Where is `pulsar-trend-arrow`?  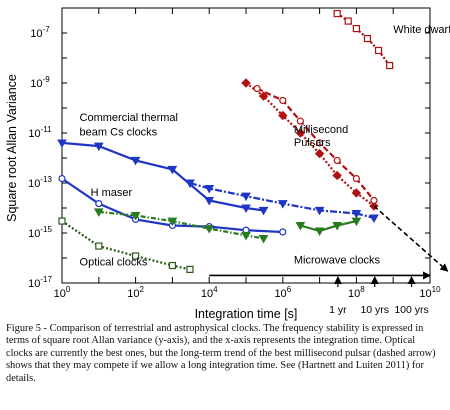
pulsar-trend-arrow is located at coordinates (411, 238).